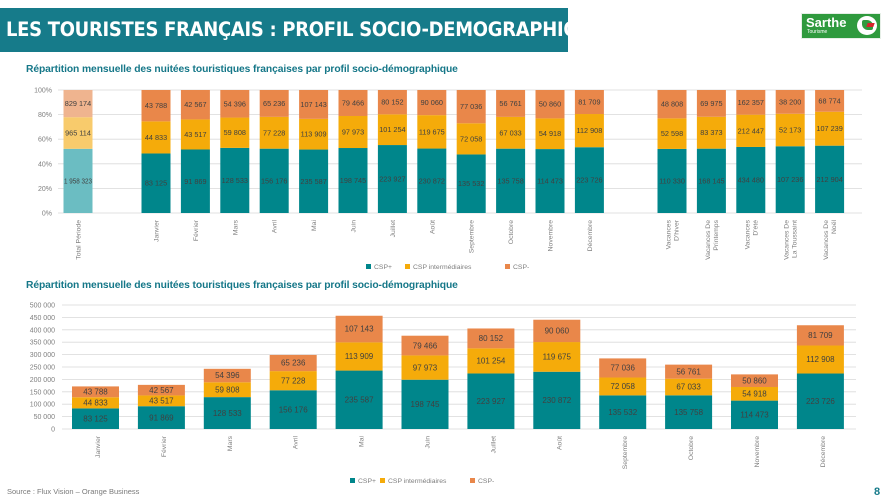  What do you see at coordinates (754, 394) in the screenshot?
I see `data-label: 54 918` at bounding box center [754, 394].